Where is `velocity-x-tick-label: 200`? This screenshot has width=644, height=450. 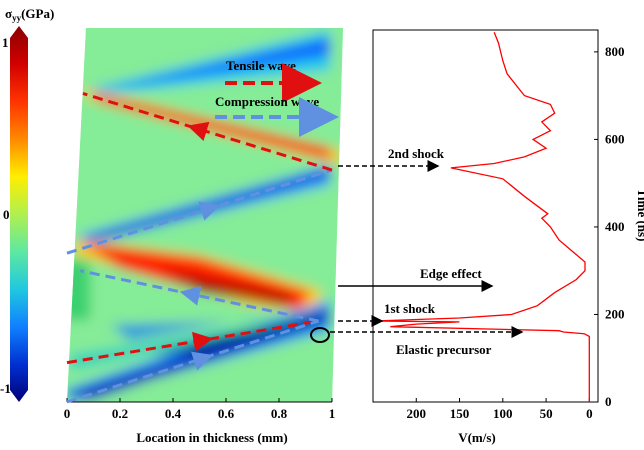 velocity-x-tick-label: 200 is located at coordinates (417, 413).